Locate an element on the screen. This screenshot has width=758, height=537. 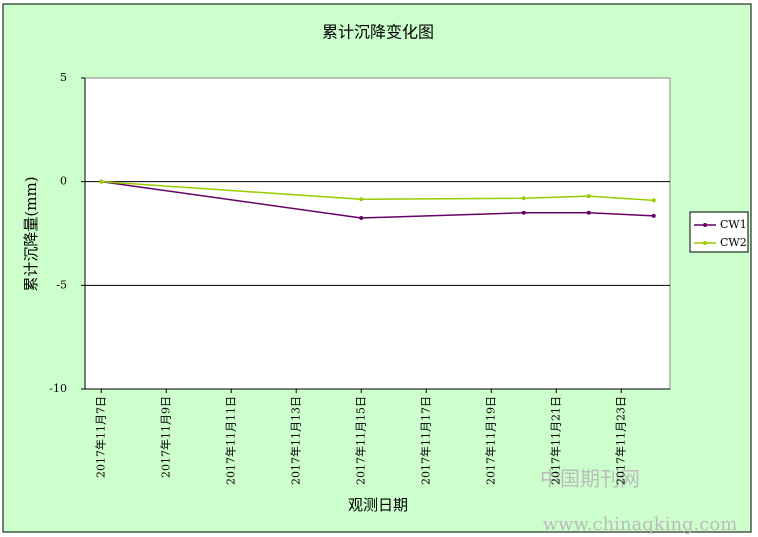
watermark: www.chinaqking.com is located at coordinates (640, 524).